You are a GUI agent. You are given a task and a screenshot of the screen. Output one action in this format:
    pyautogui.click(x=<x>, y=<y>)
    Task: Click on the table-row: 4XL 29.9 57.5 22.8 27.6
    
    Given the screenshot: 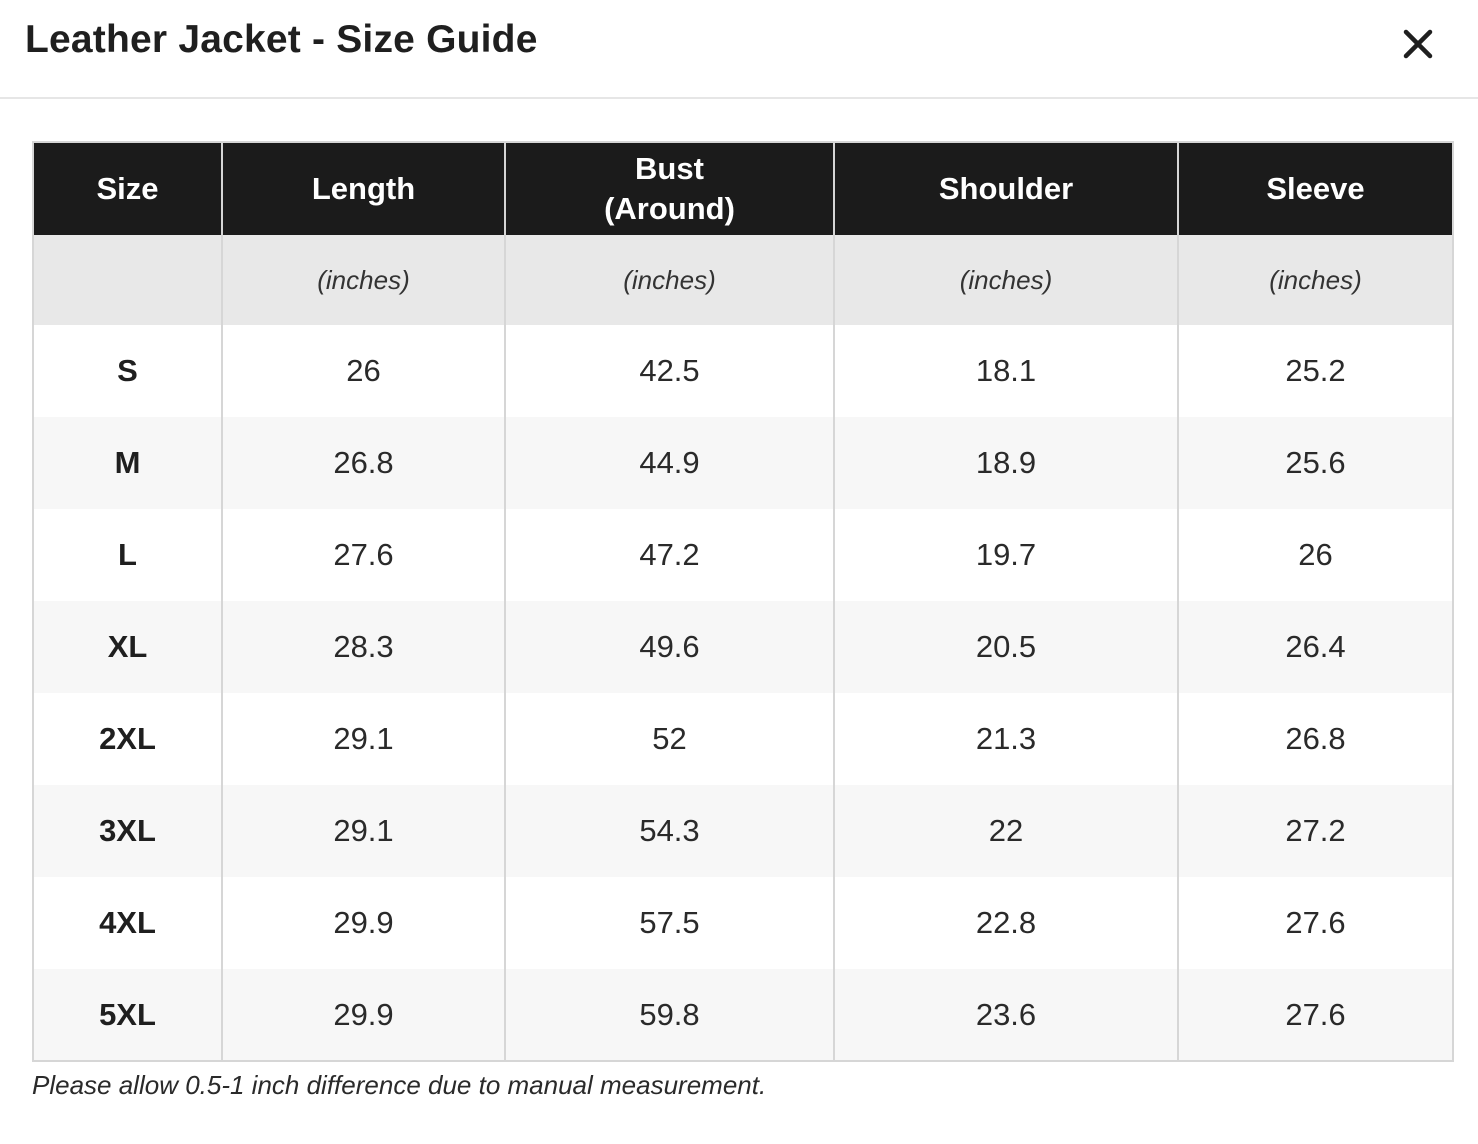 What is the action you would take?
    pyautogui.click(x=743, y=923)
    